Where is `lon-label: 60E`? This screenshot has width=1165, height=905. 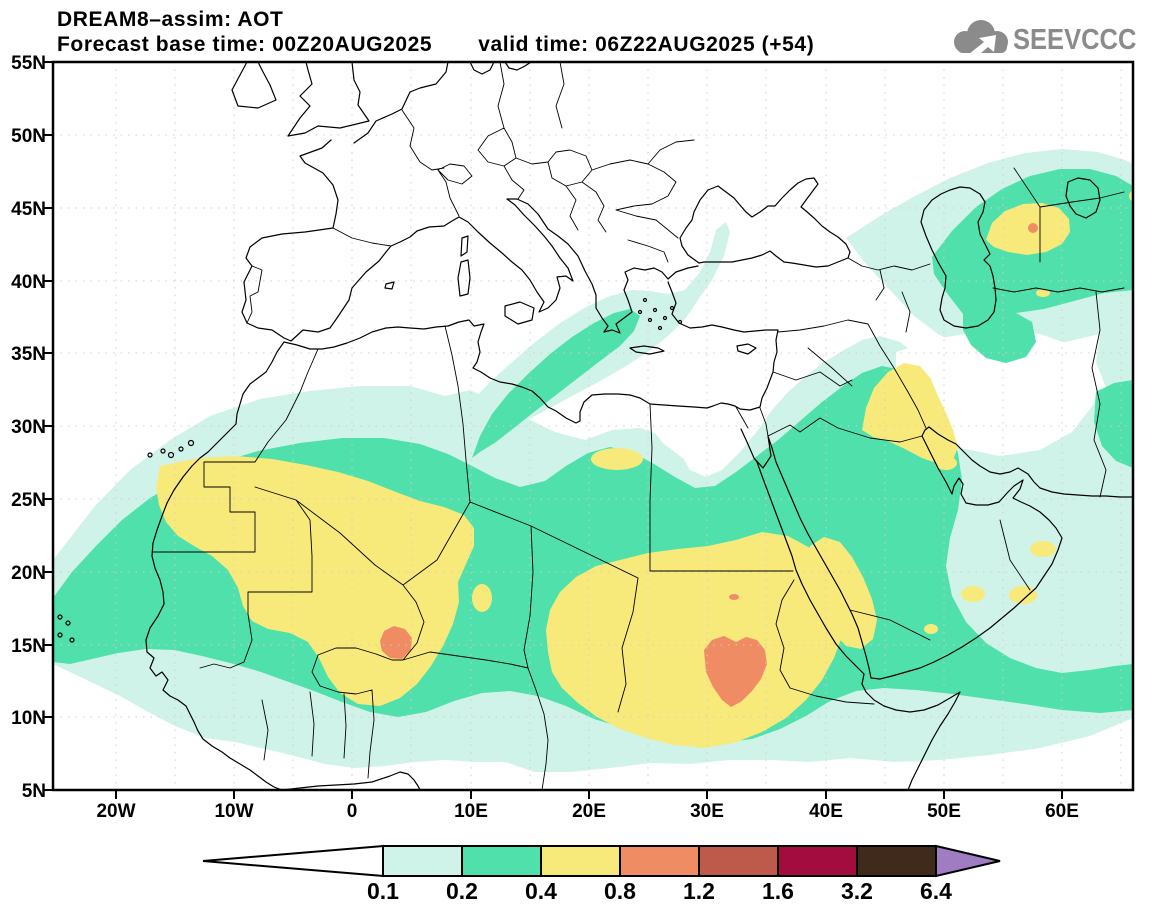 lon-label: 60E is located at coordinates (1062, 811).